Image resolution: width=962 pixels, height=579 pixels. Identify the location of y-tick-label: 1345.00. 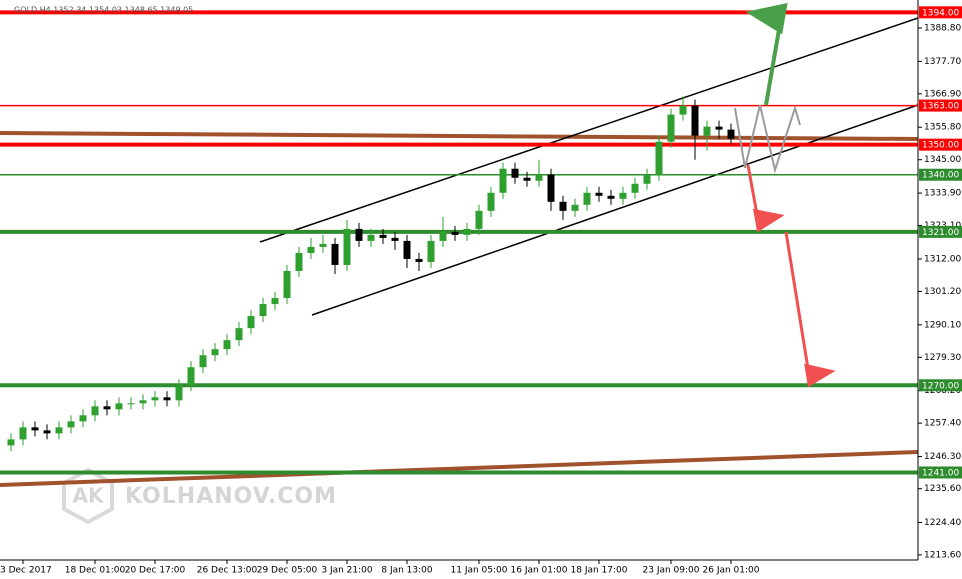
(942, 160).